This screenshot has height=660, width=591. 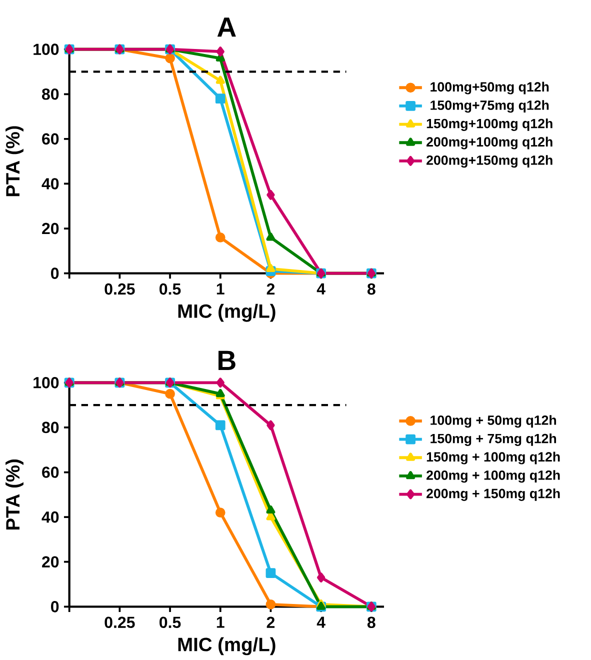 What do you see at coordinates (493, 476) in the screenshot?
I see `legend-label: 200mg + 100mg q12h` at bounding box center [493, 476].